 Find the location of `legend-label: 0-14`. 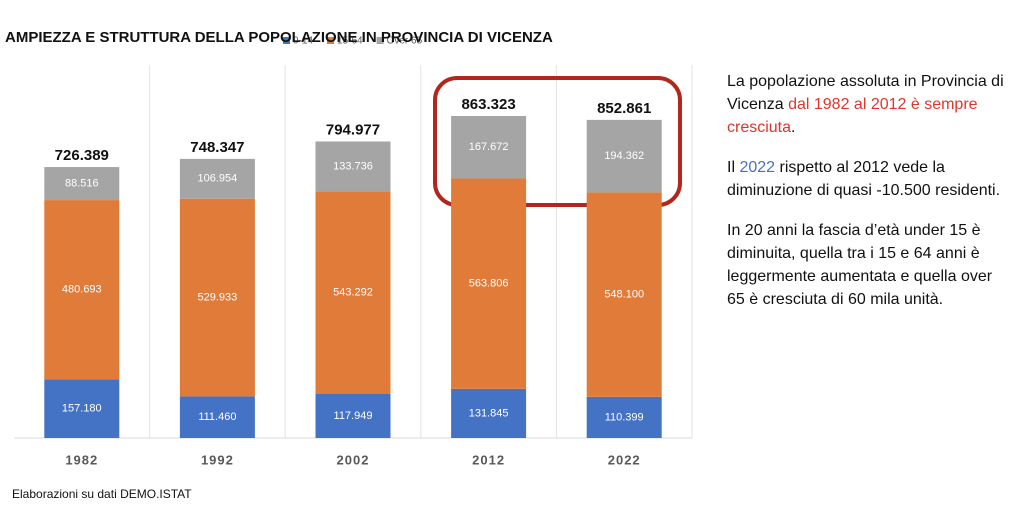

legend-label: 0-14 is located at coordinates (303, 41).